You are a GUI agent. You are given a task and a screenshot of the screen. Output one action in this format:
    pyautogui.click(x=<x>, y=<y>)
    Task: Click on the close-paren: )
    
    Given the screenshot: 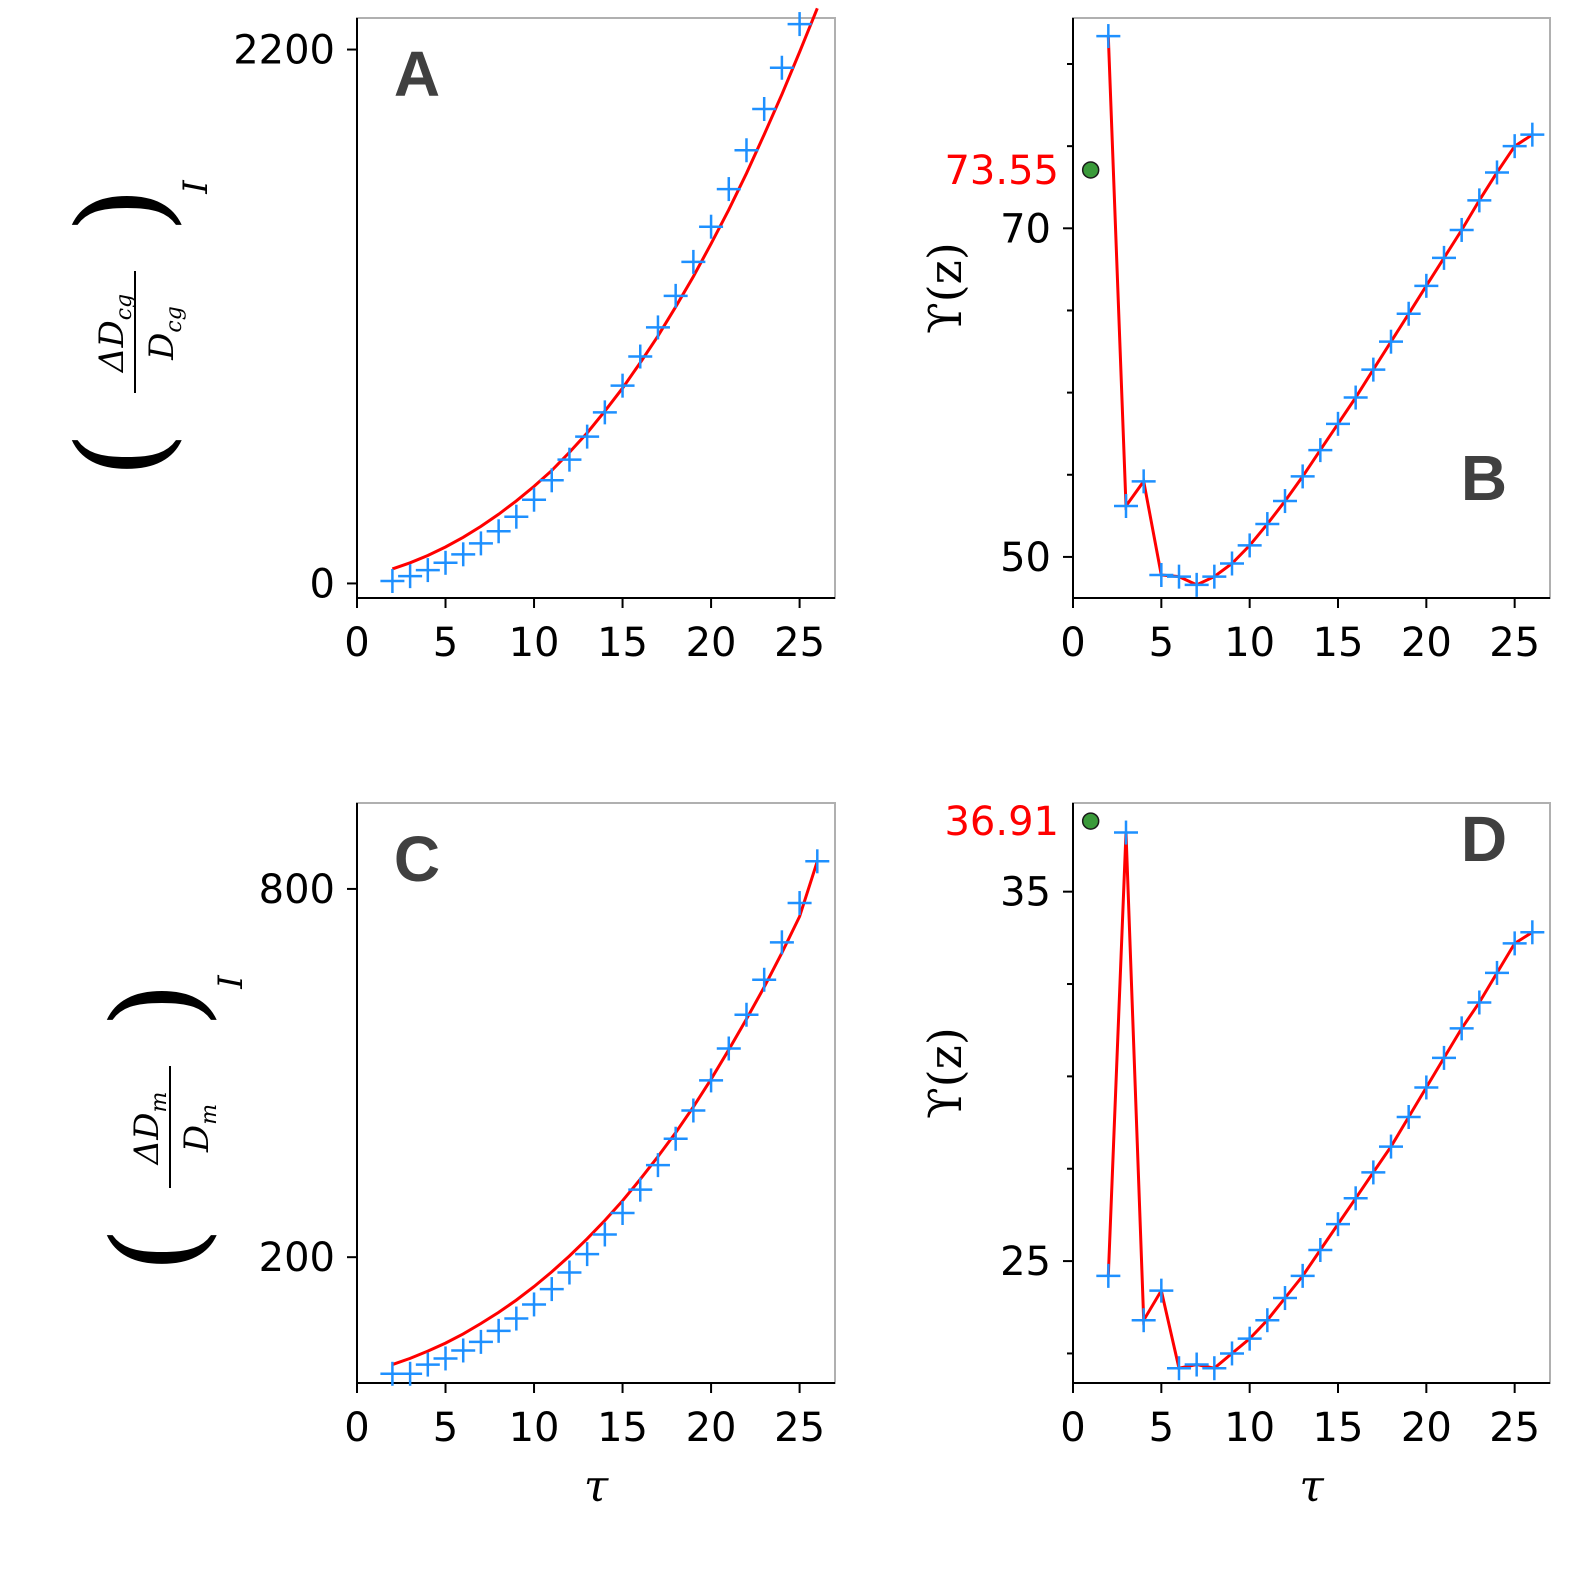 What is the action you would take?
    pyautogui.click(x=122, y=210)
    